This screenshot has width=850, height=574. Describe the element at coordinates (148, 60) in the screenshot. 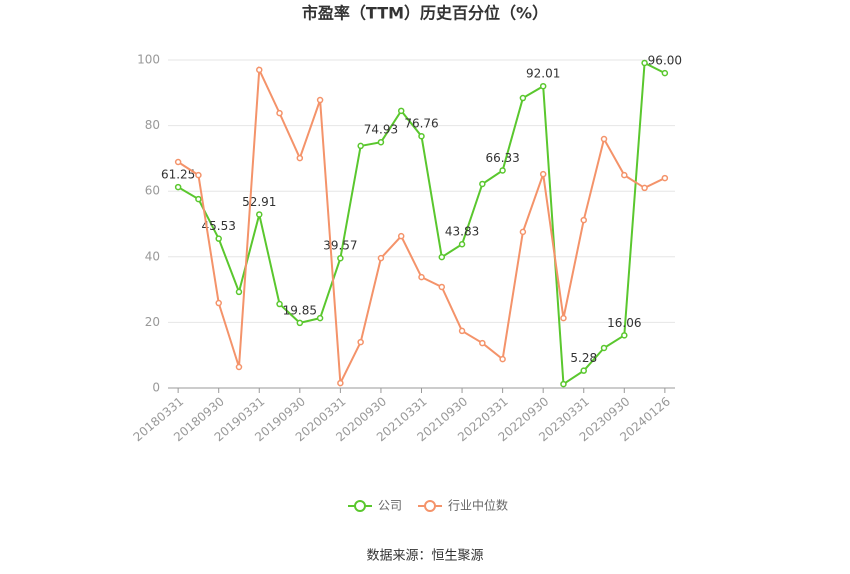

I see `y-tick-label: 100` at that location.